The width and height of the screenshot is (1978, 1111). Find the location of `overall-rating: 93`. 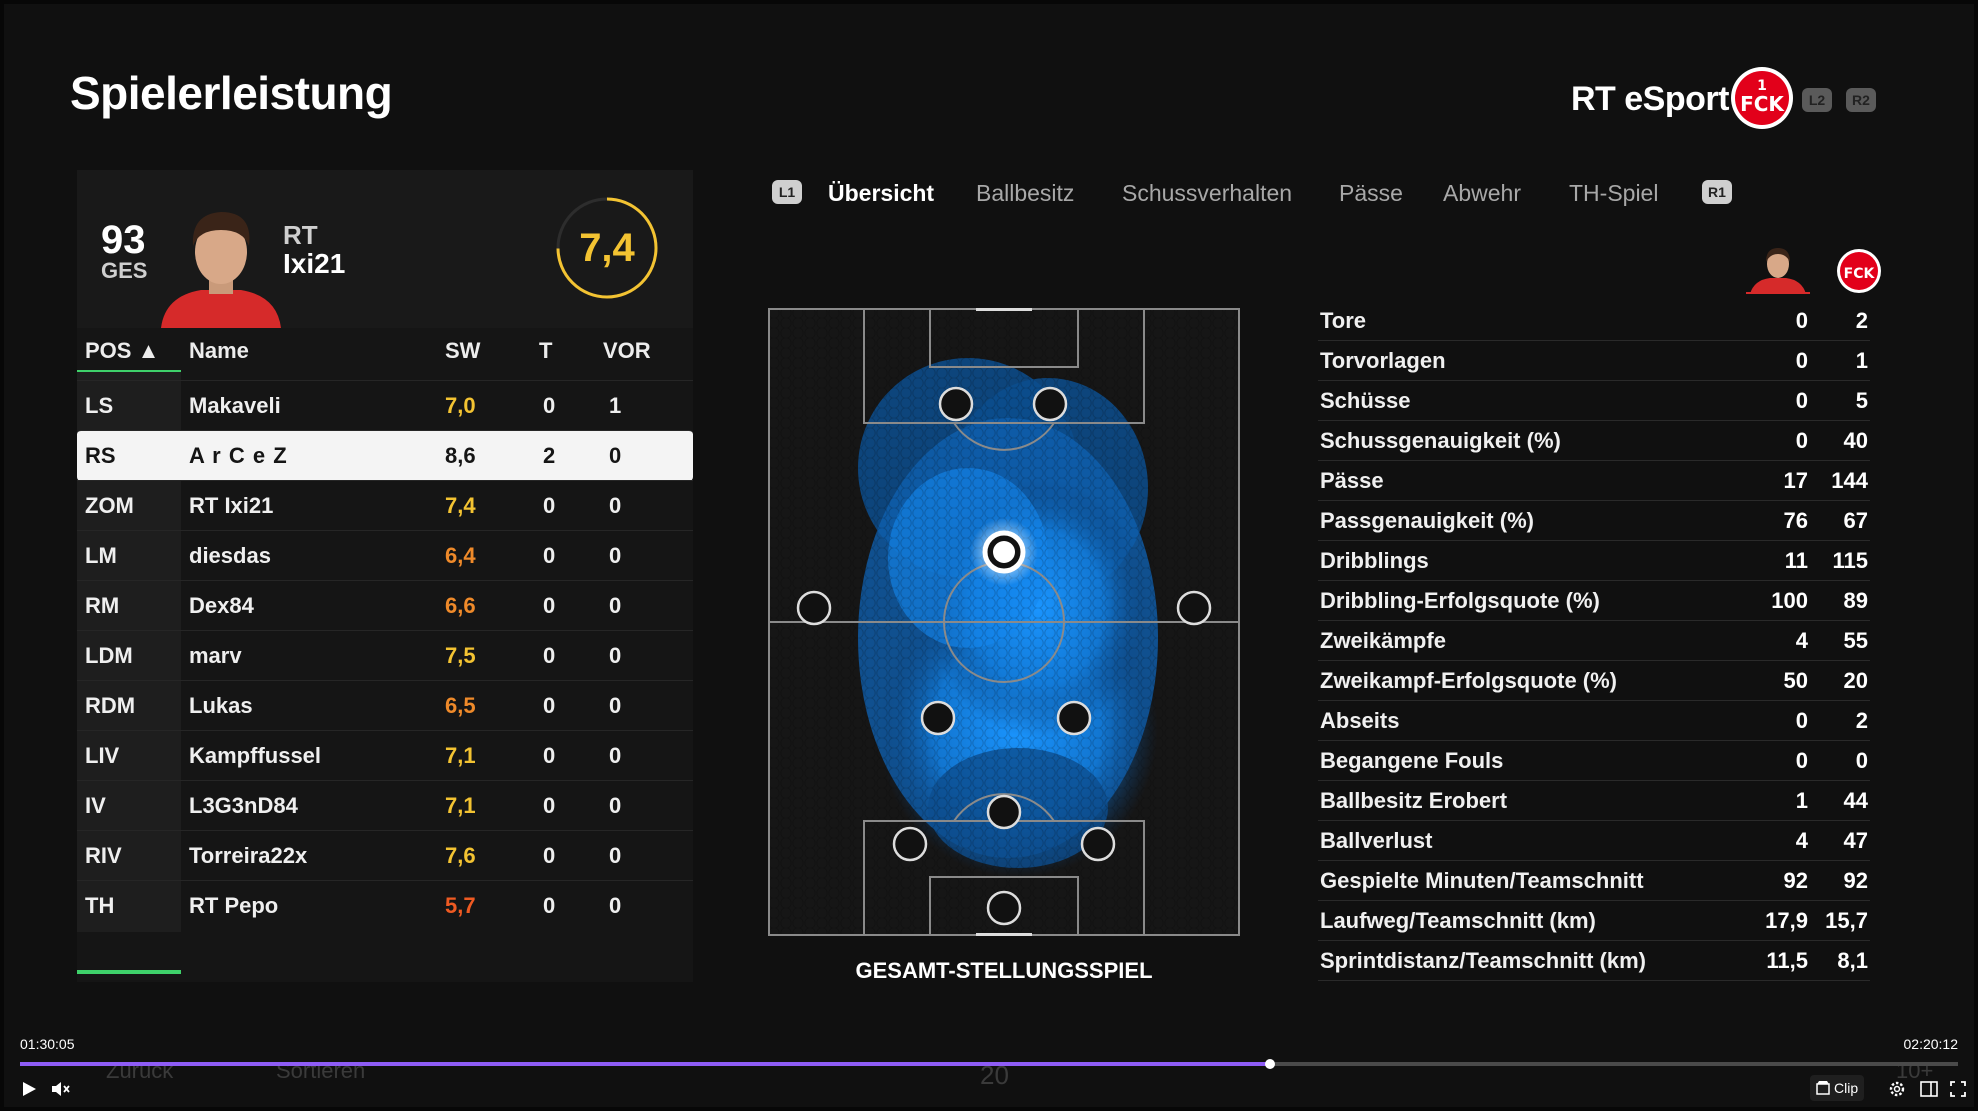

overall-rating: 93 is located at coordinates (123, 240).